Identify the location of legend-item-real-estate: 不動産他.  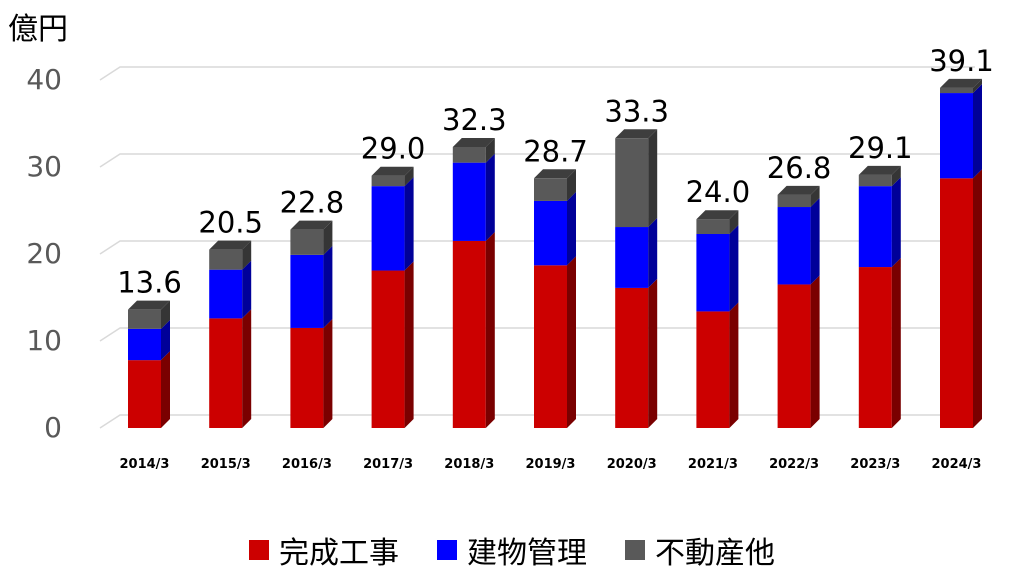
(700, 550).